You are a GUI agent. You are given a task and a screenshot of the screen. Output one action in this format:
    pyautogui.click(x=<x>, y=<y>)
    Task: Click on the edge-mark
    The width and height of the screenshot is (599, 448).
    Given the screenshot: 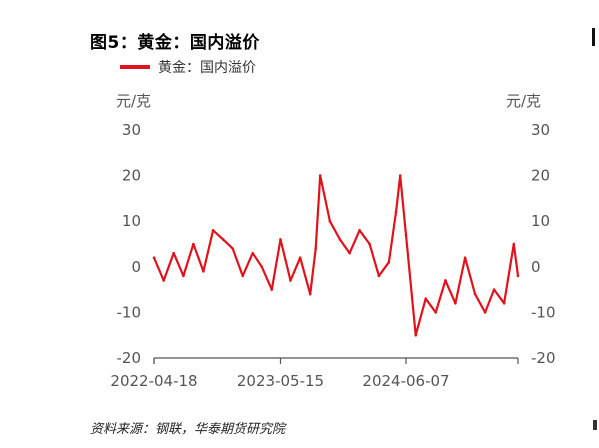 What is the action you would take?
    pyautogui.click(x=593, y=37)
    